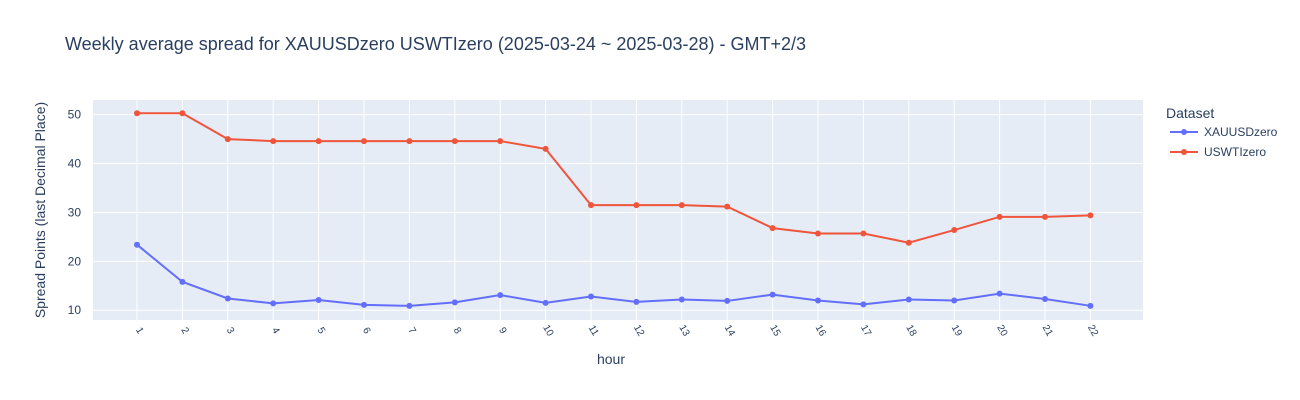 The image size is (1300, 400). Describe the element at coordinates (1241, 132) in the screenshot. I see `legend-label: XAUUSDzero` at that location.